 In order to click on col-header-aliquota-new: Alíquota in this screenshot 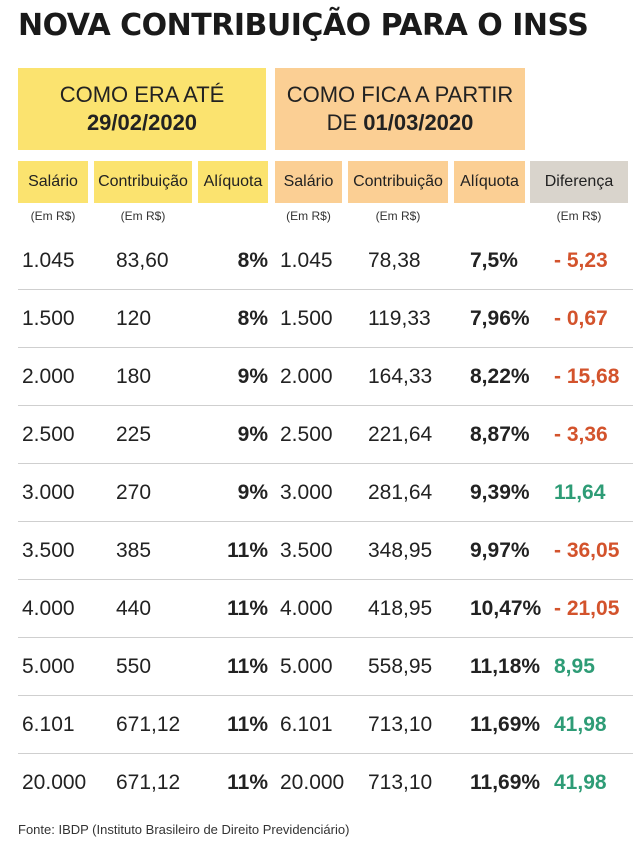, I will do `click(489, 182)`.